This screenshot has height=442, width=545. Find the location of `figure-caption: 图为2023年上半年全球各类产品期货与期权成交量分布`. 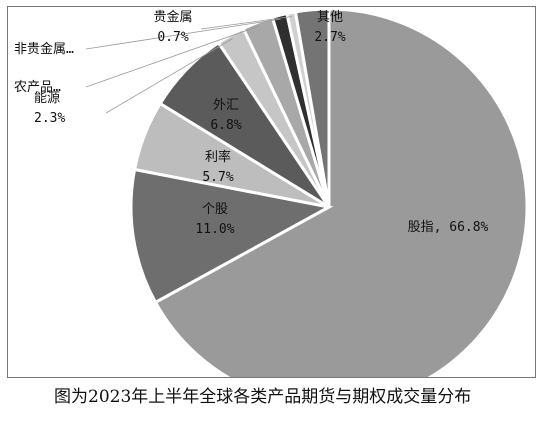

figure-caption: 图为2023年上半年全球各类产品期货与期权成交量分布 is located at coordinates (263, 397).